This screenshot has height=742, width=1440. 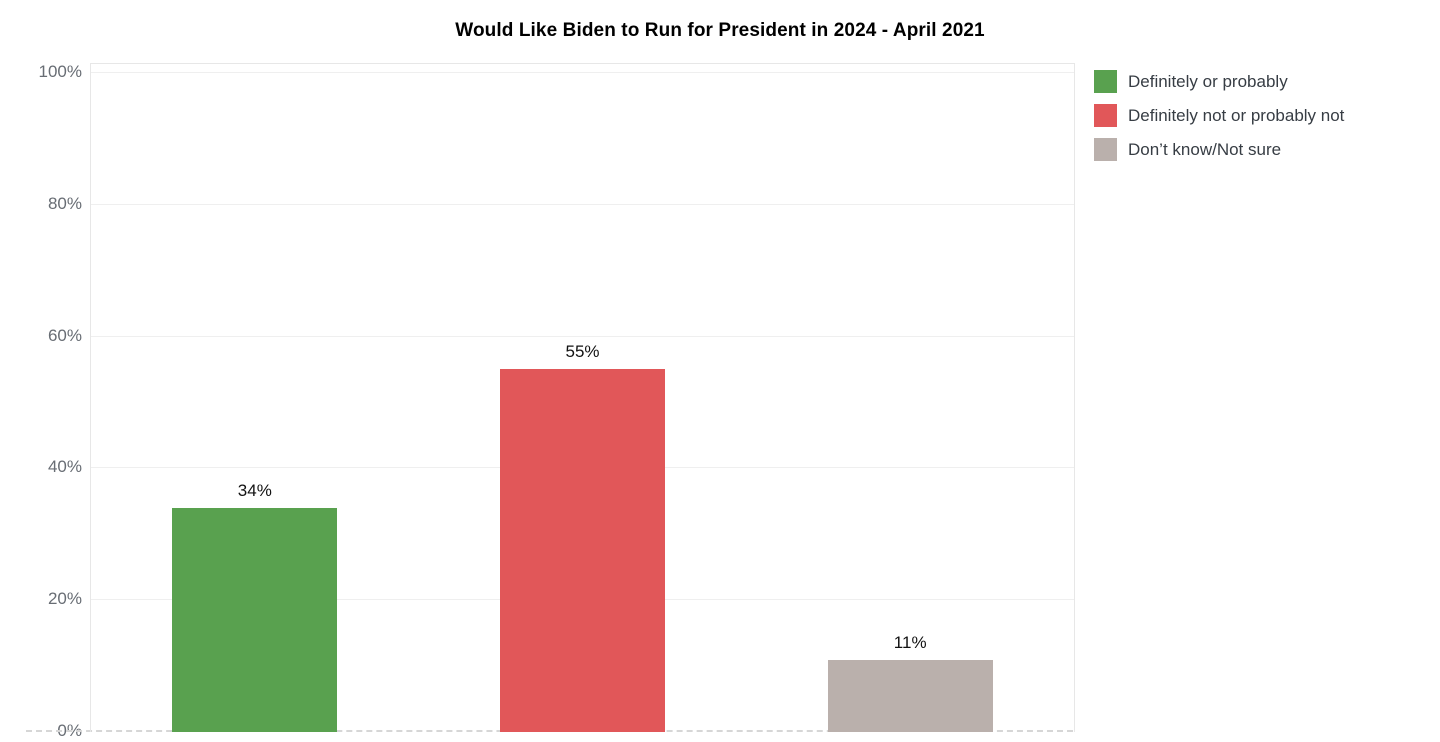 I want to click on bar-value-label: 55%, so click(x=582, y=352).